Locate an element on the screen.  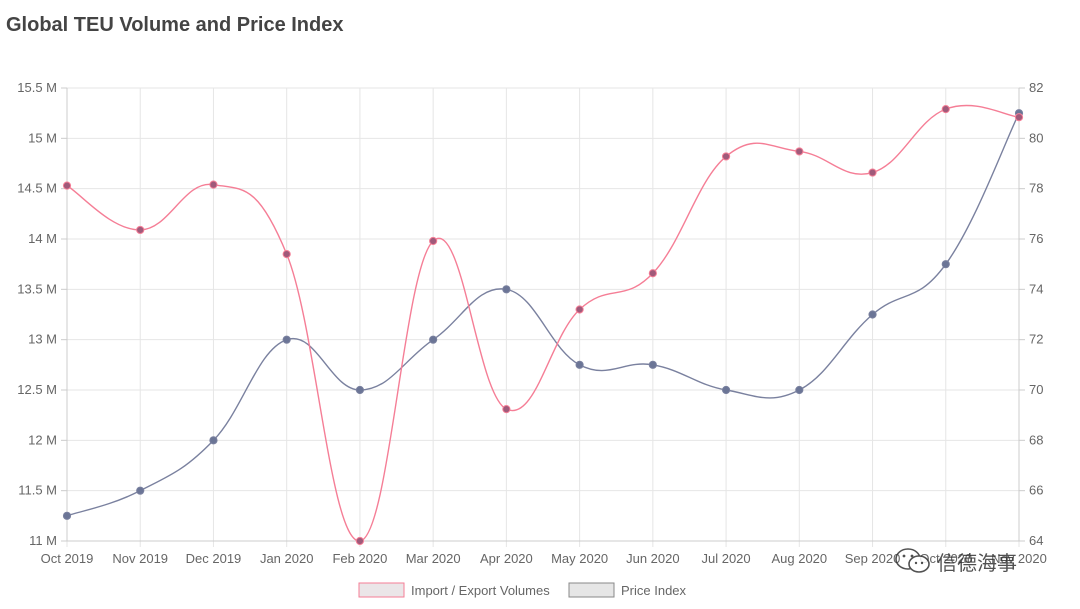
y-left-tick-label: 11 M is located at coordinates (43, 540).